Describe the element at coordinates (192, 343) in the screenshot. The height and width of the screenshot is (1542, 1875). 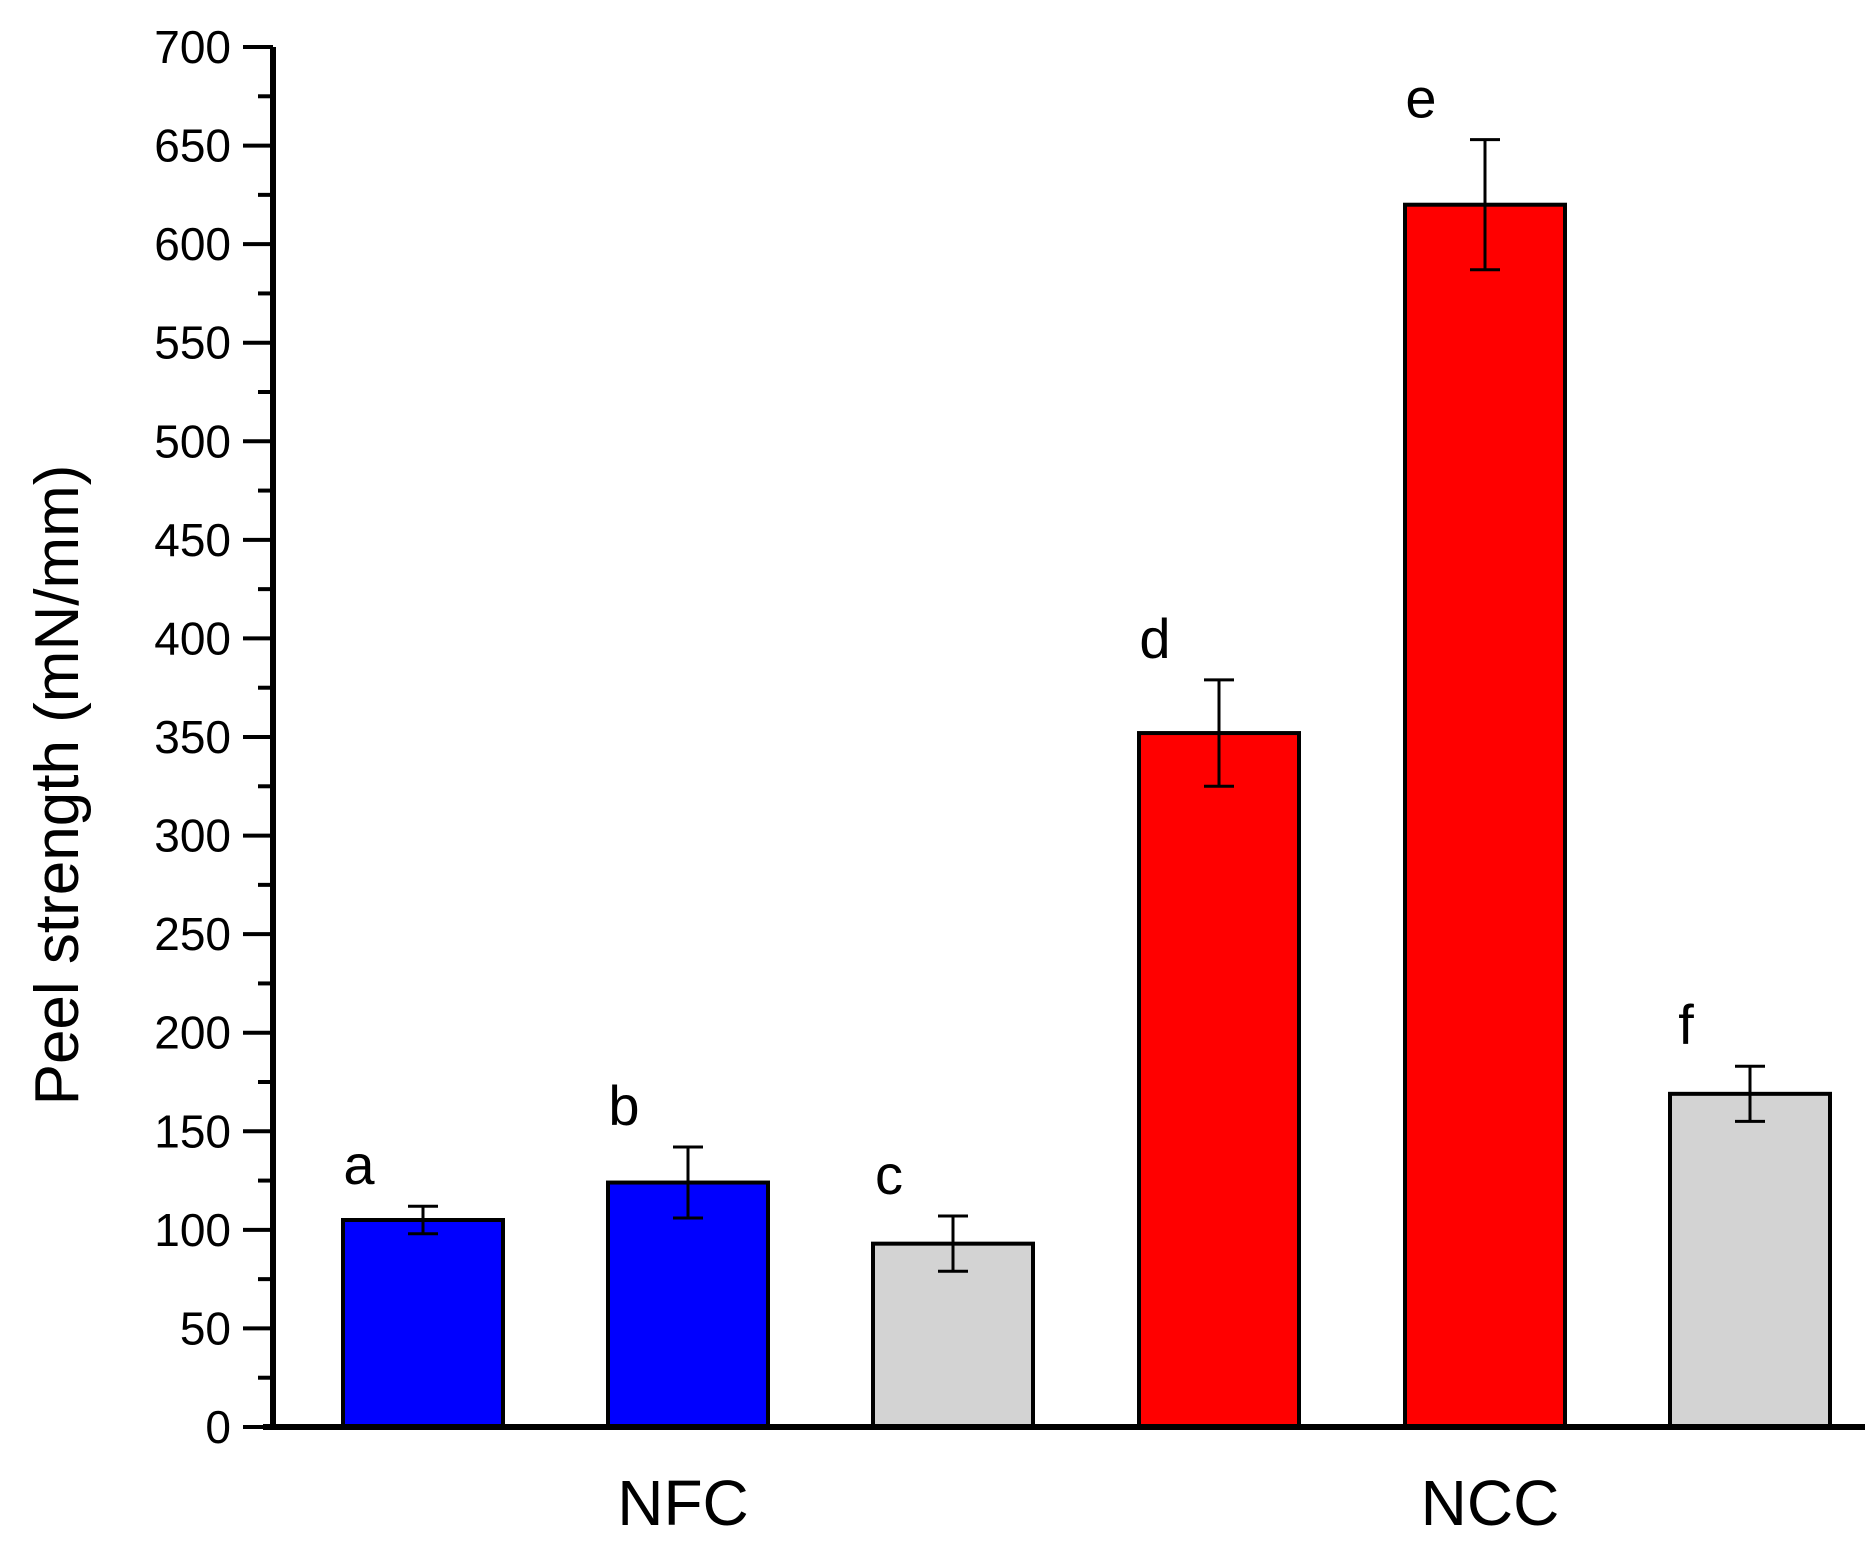
I see `y-tick-label: 550` at that location.